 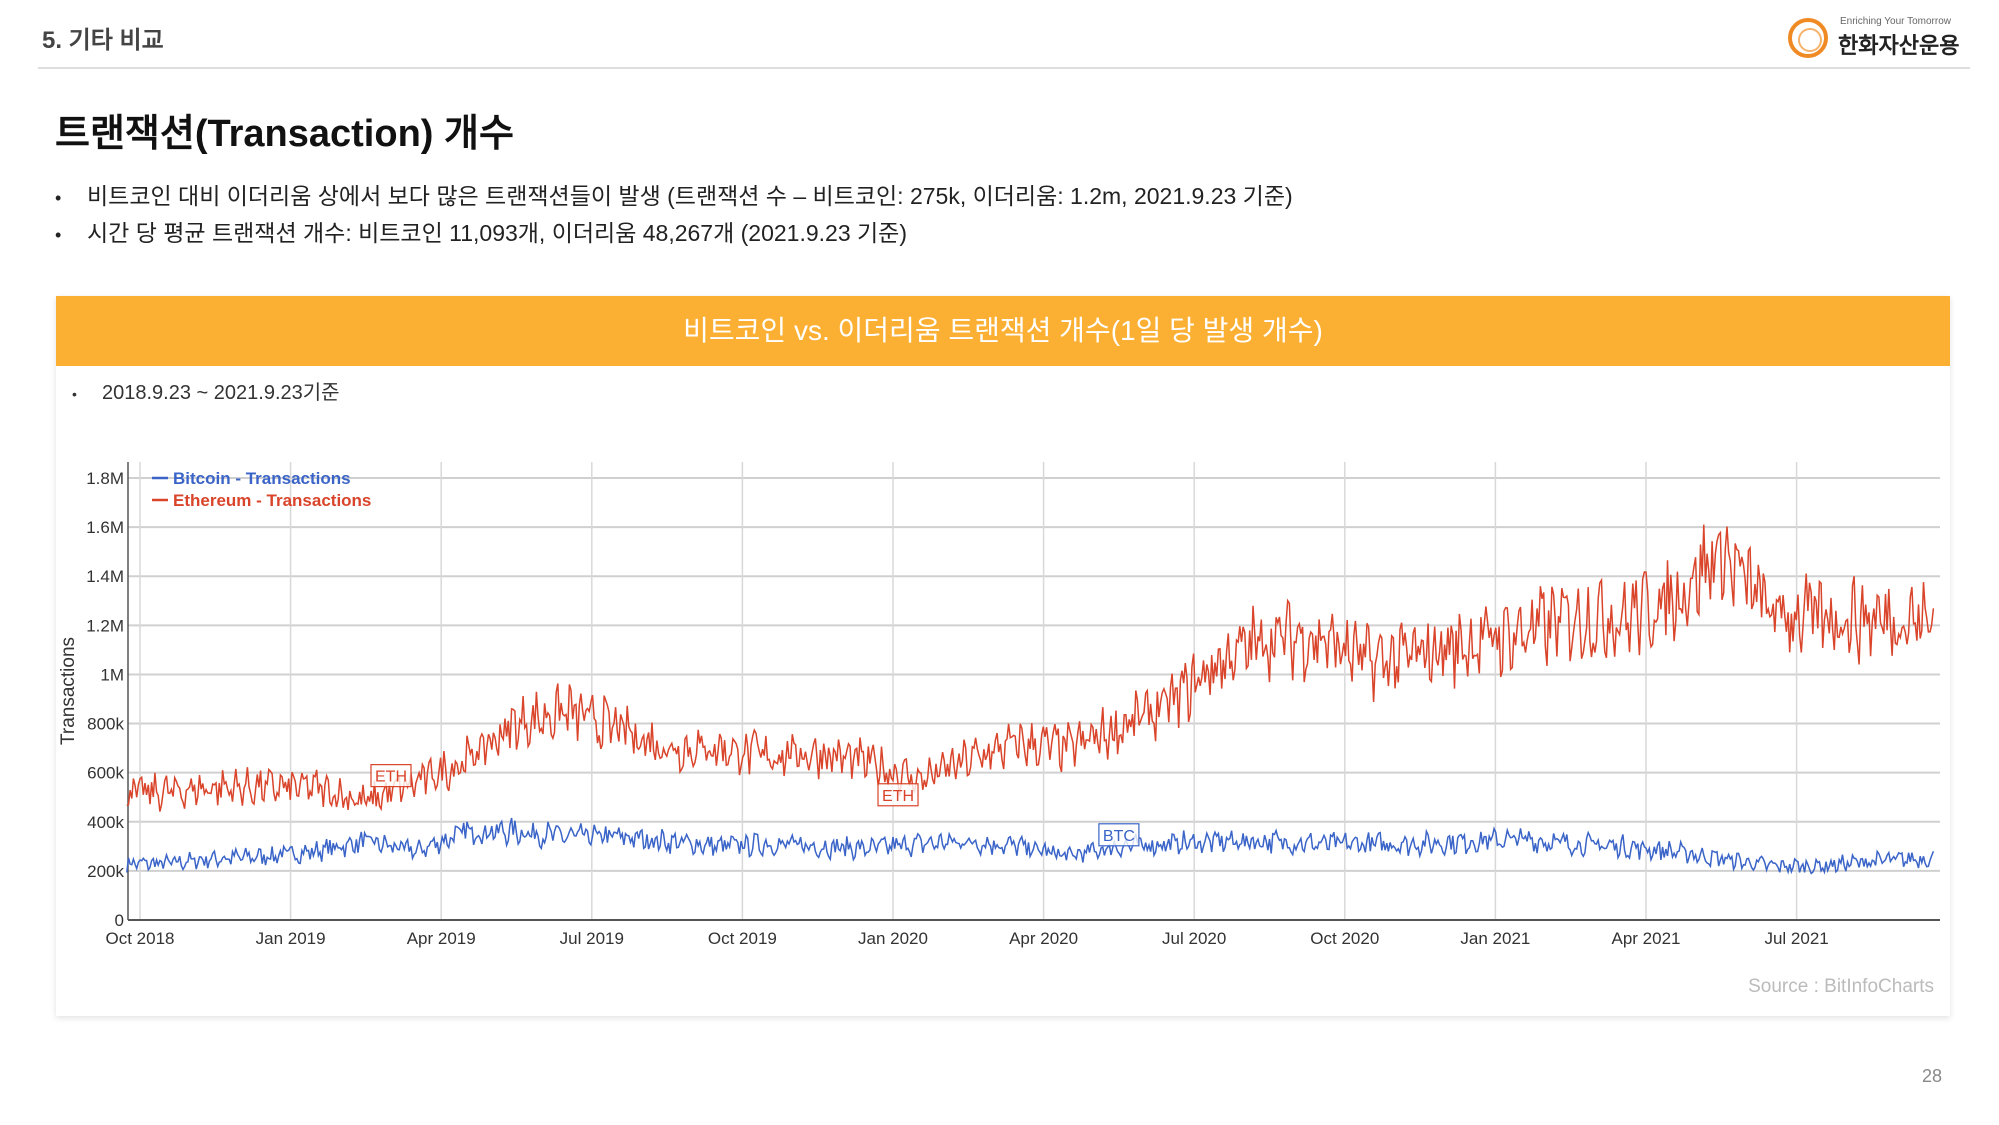 What do you see at coordinates (1194, 938) in the screenshot?
I see `x-tick-label: Jul 2020` at bounding box center [1194, 938].